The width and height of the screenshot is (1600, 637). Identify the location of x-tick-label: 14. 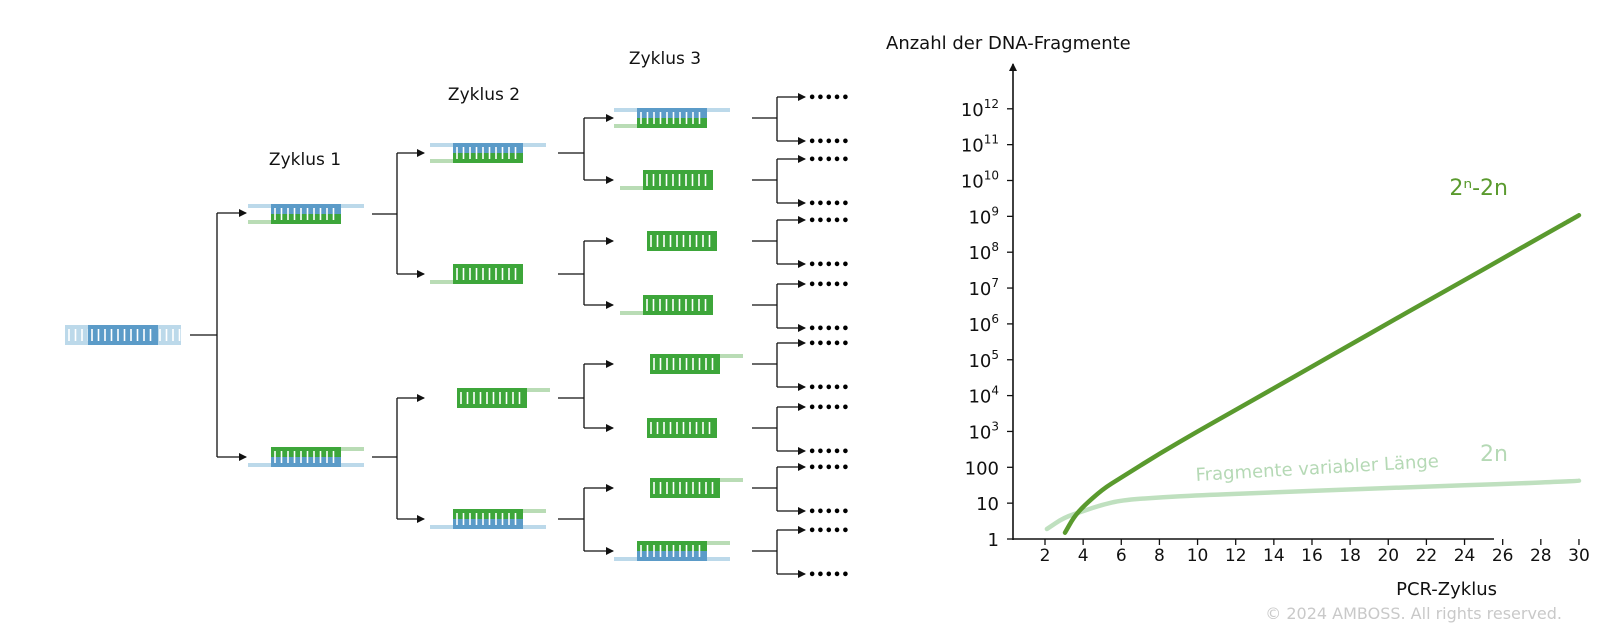
(1274, 556).